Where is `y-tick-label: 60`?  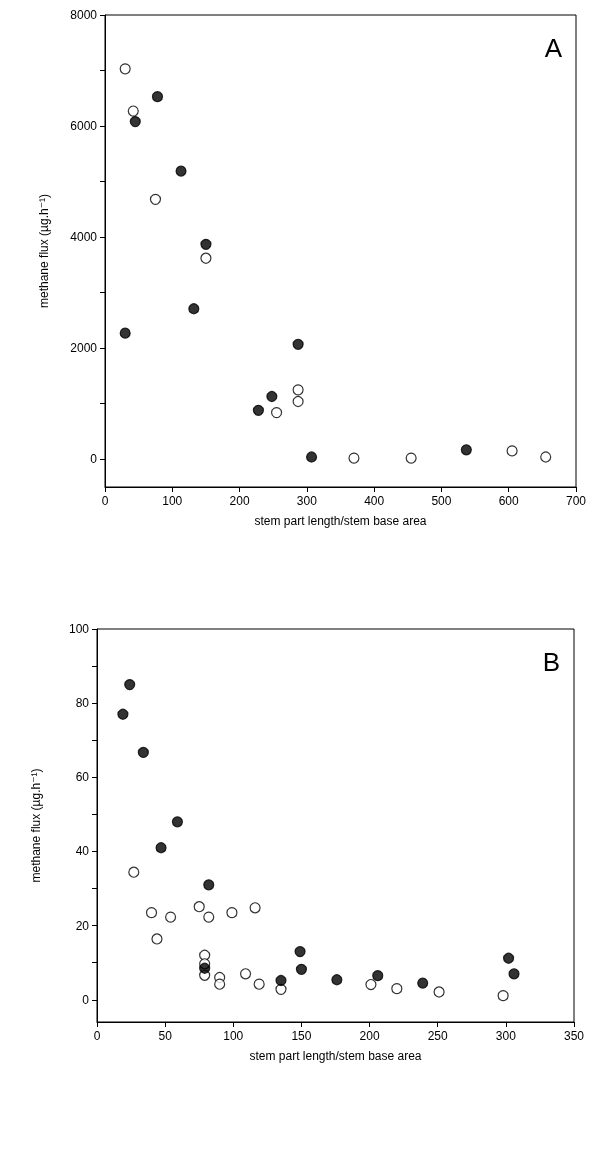 y-tick-label: 60 is located at coordinates (82, 777).